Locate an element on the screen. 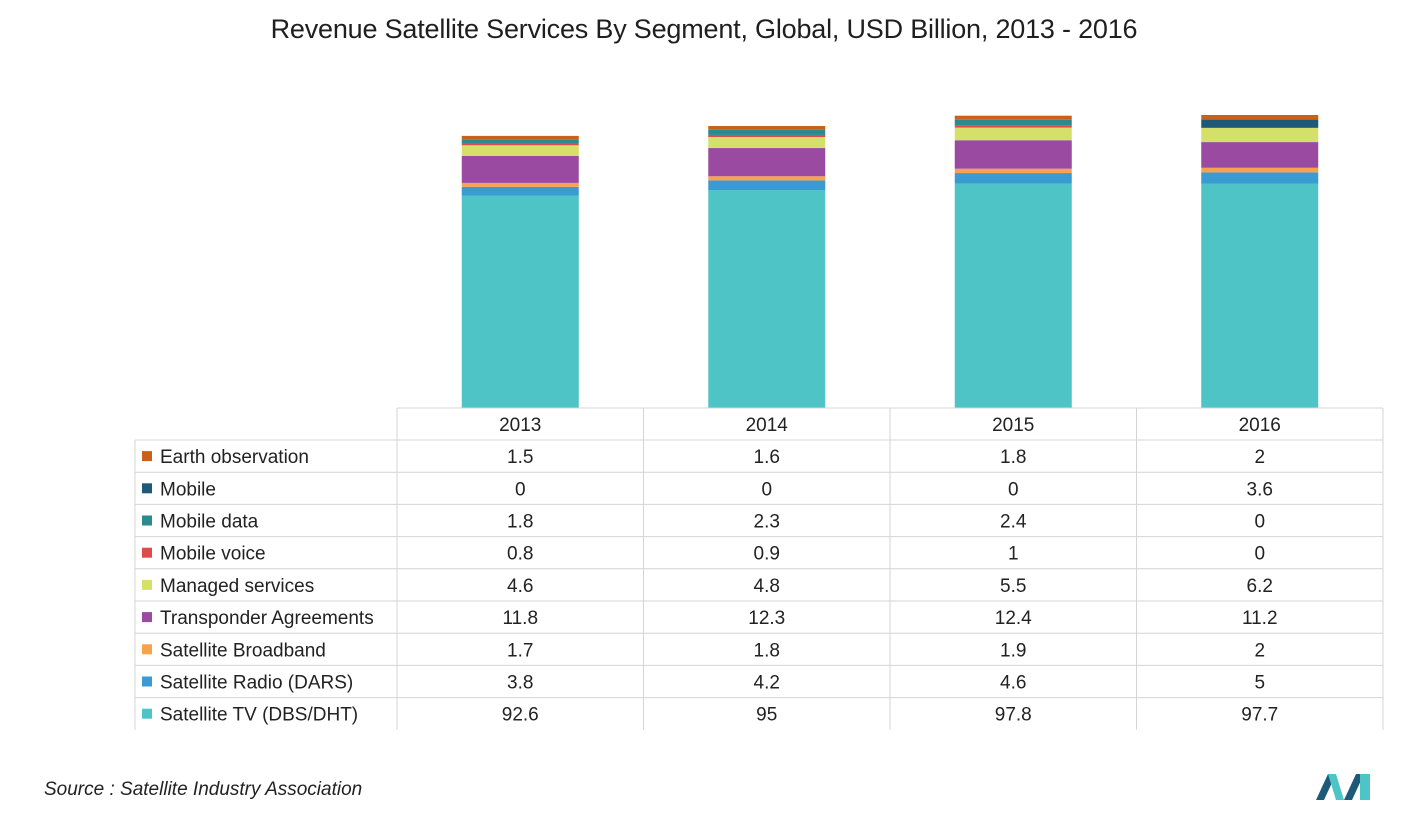 This screenshot has width=1408, height=819. data-label-satellite-broadband-2015: 1.9 is located at coordinates (1013, 650).